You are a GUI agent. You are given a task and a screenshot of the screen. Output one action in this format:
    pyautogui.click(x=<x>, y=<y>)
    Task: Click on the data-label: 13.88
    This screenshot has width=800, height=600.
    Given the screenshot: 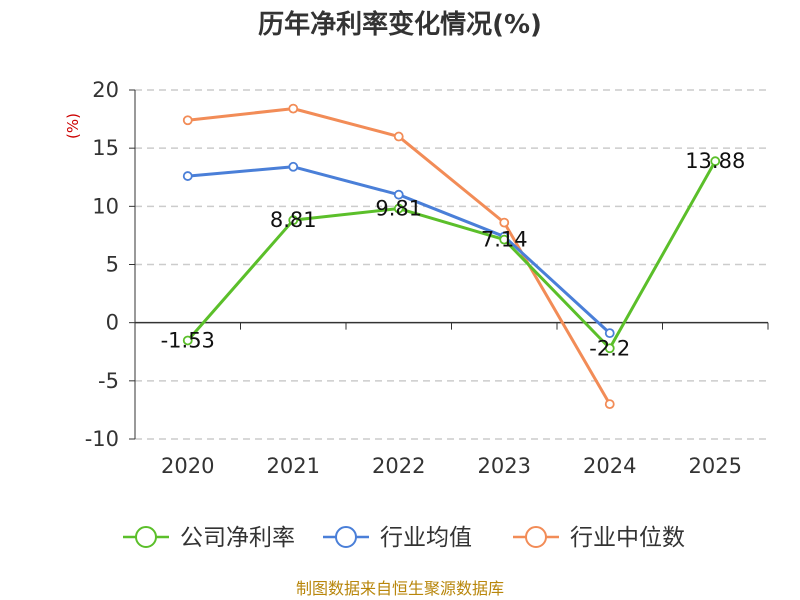 What is the action you would take?
    pyautogui.click(x=715, y=161)
    